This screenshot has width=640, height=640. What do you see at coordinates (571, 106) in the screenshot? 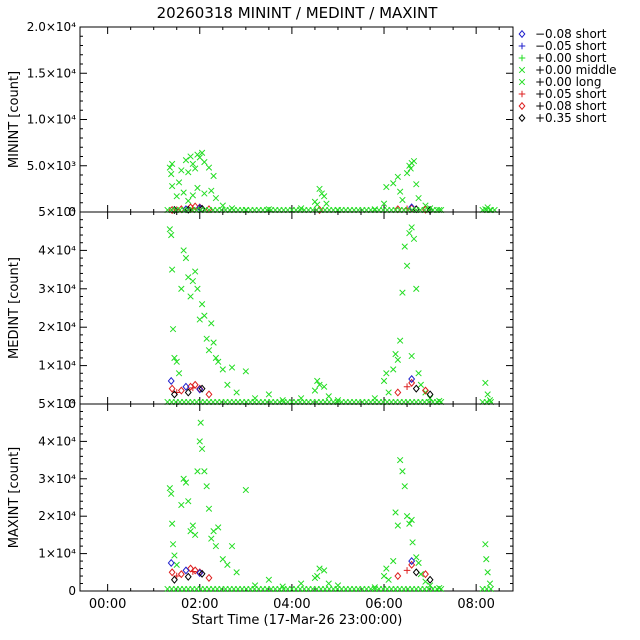
I see `legend-label: +0.08 short` at bounding box center [571, 106].